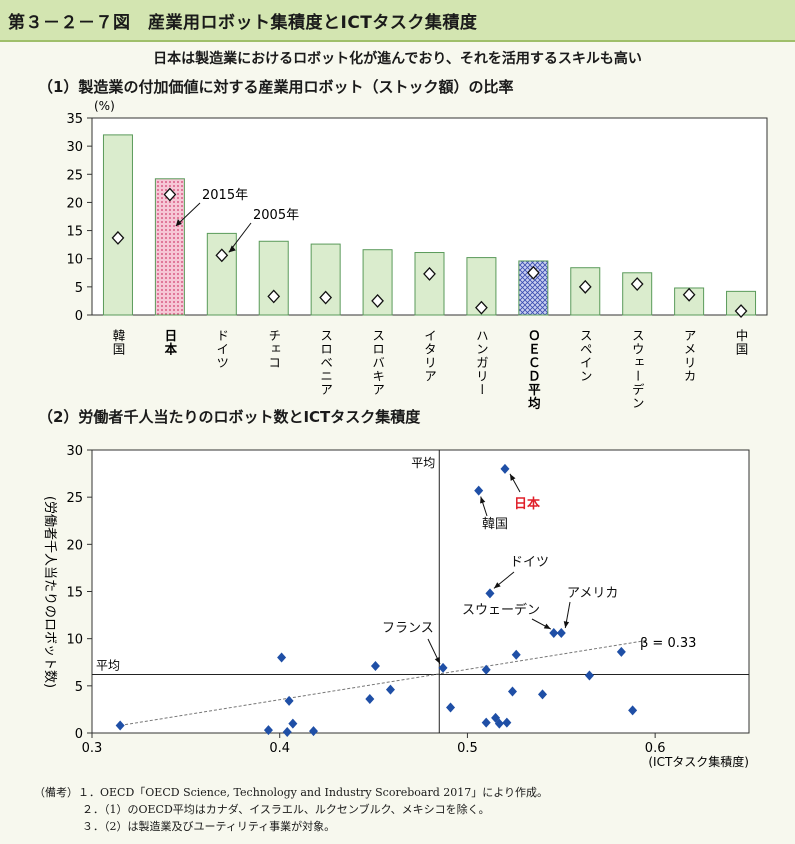 This screenshot has height=844, width=795. What do you see at coordinates (741, 342) in the screenshot?
I see `category-label: 中国` at bounding box center [741, 342].